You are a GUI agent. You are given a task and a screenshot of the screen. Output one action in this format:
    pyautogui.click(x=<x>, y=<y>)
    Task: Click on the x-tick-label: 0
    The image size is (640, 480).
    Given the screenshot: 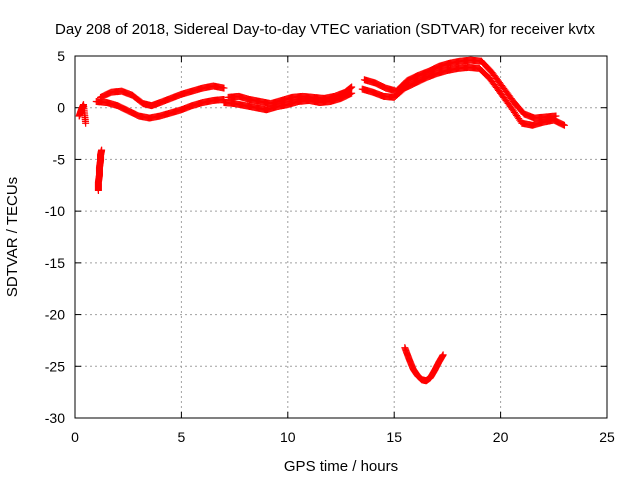 What is the action you would take?
    pyautogui.click(x=75, y=437)
    